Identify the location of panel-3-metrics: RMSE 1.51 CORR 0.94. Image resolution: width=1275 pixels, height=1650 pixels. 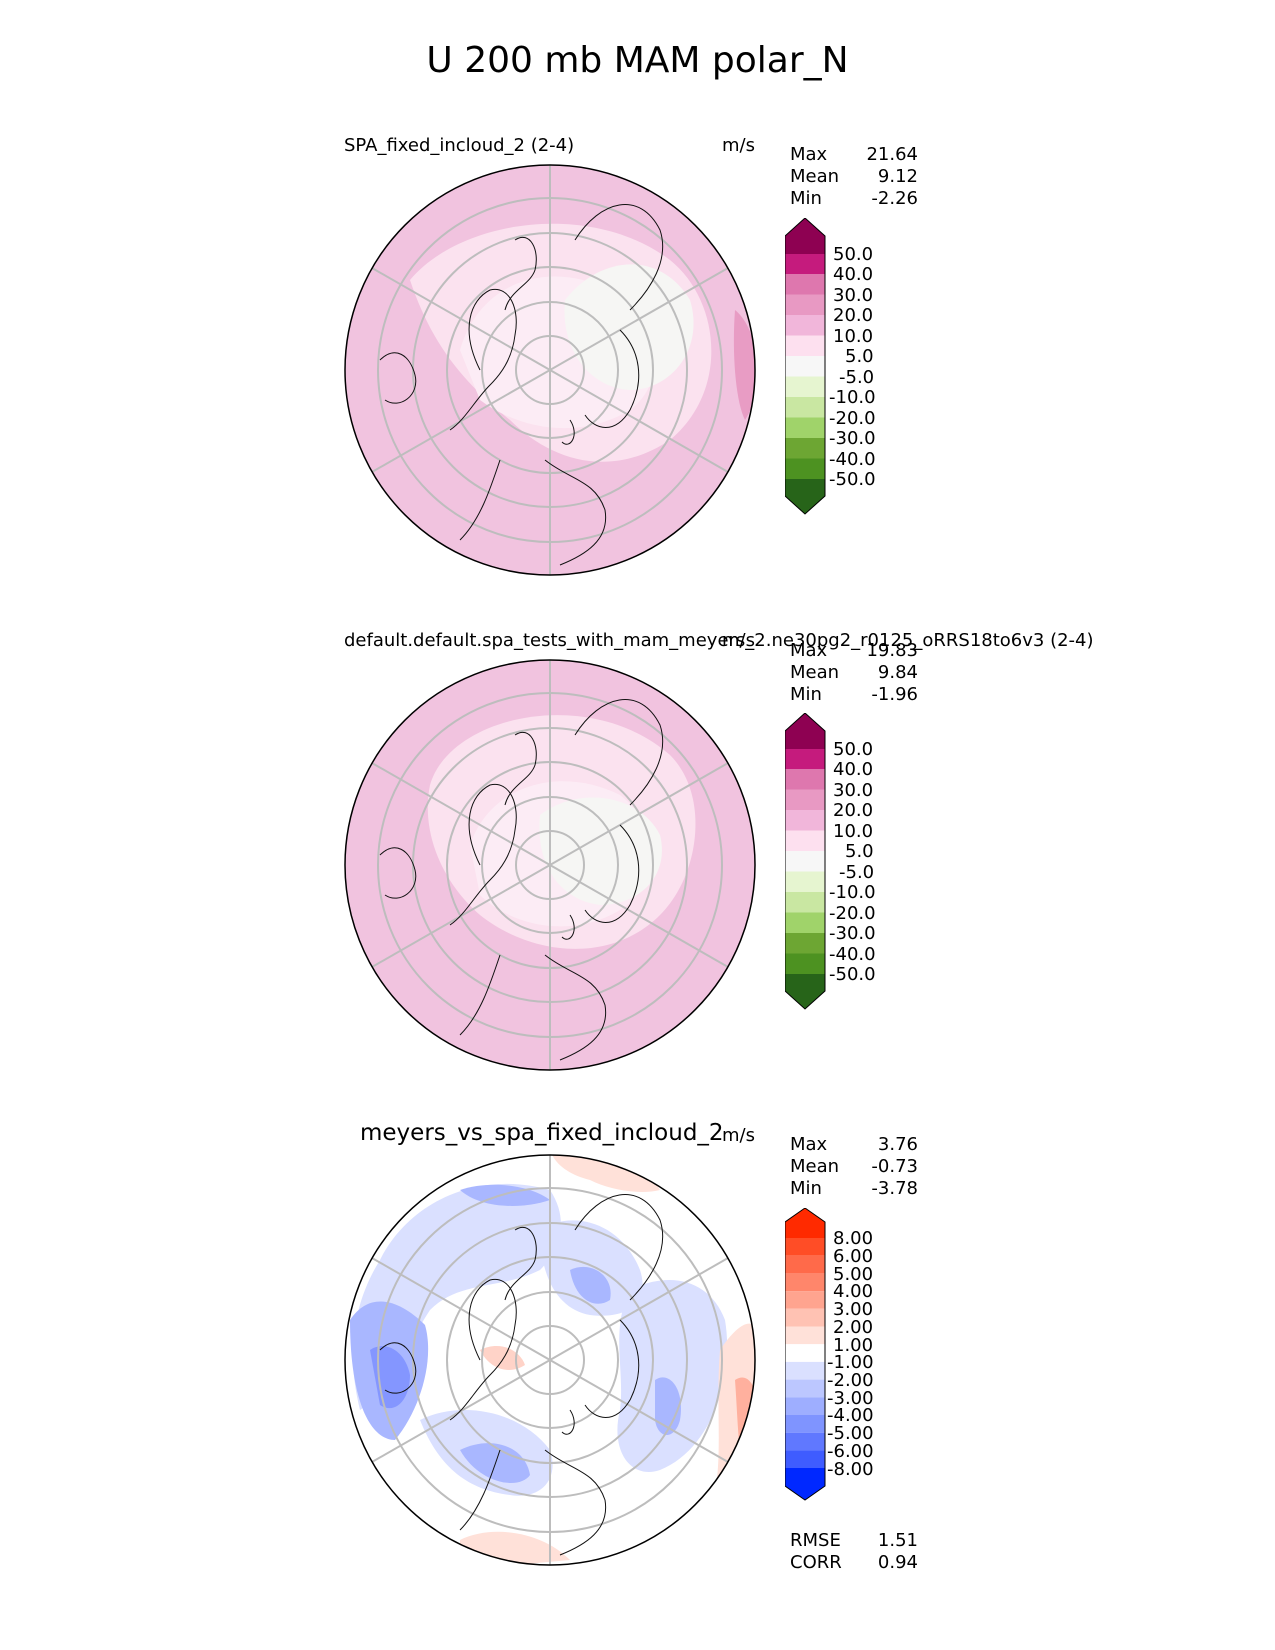
(854, 1552).